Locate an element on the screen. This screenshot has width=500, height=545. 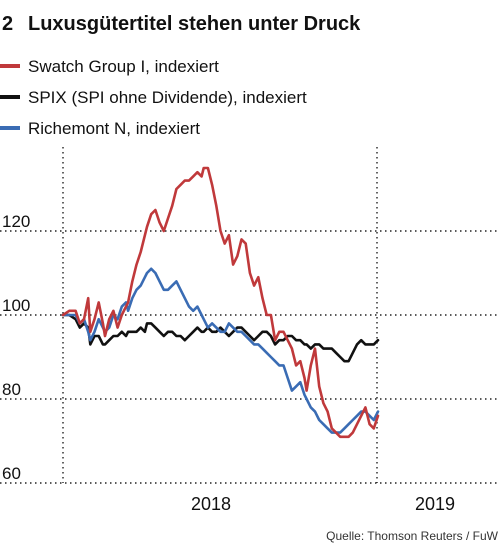
y-tick-label: 60 is located at coordinates (11, 473).